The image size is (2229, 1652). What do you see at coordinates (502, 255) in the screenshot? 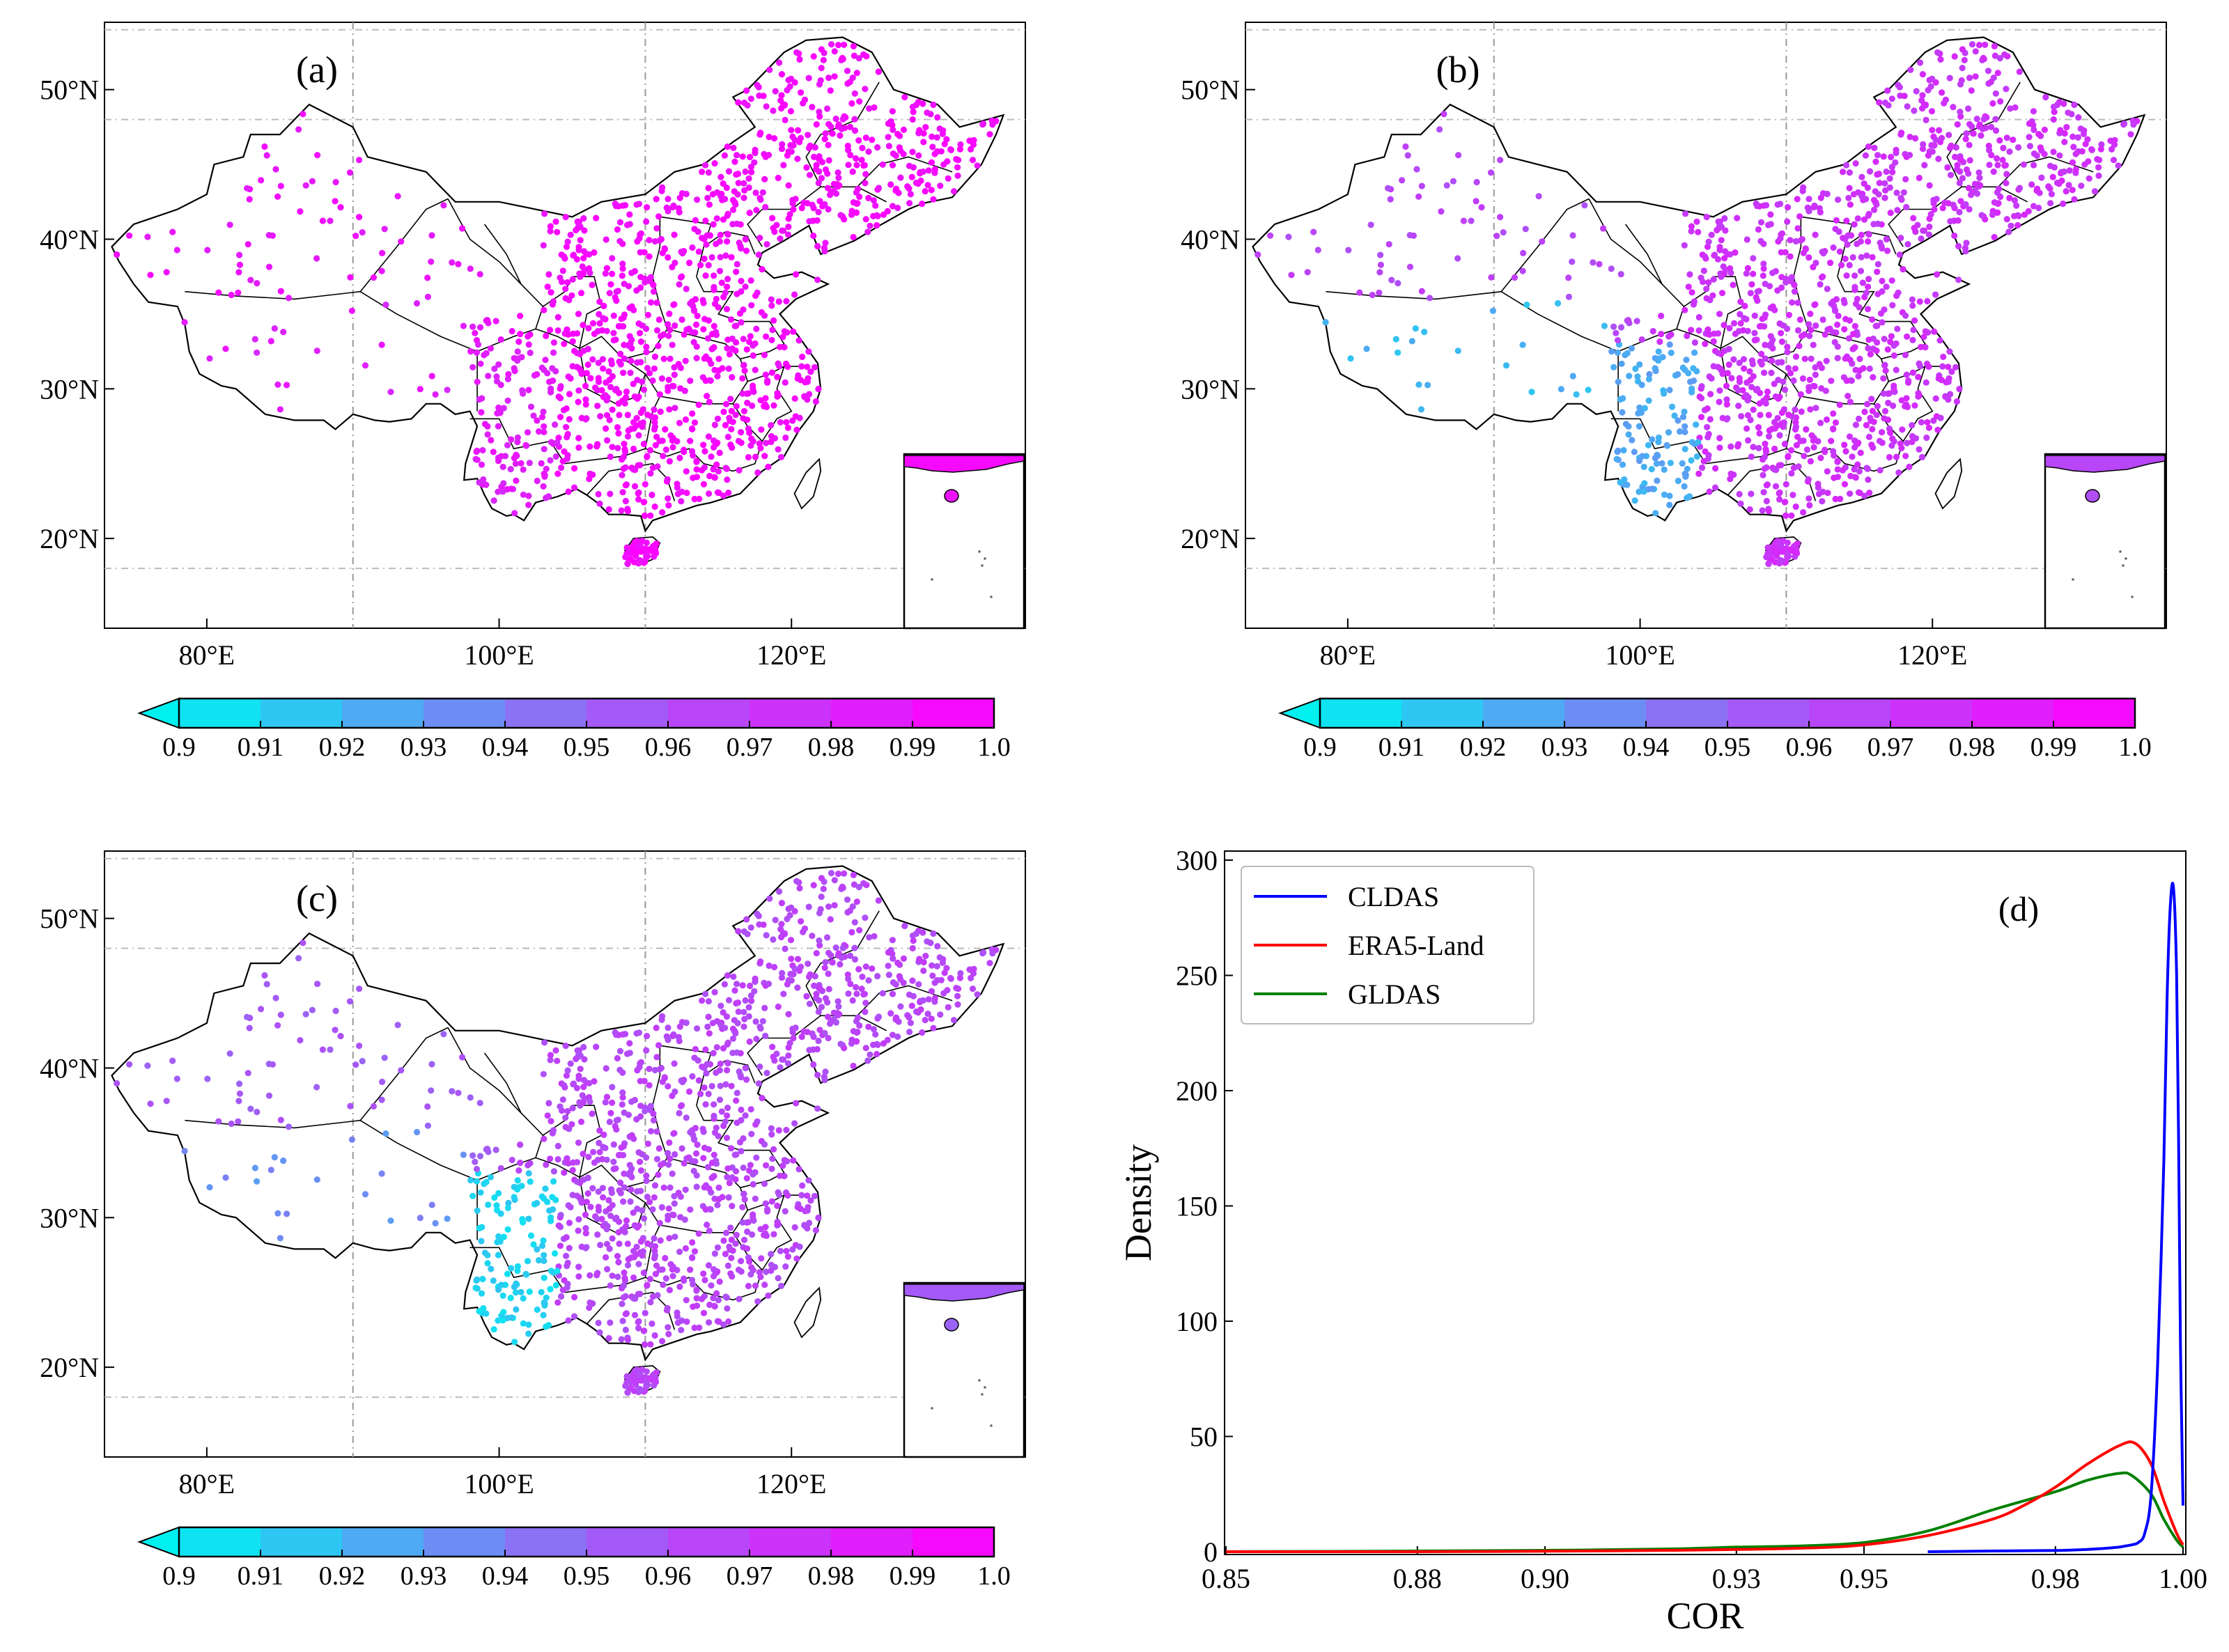
I see `province-border` at bounding box center [502, 255].